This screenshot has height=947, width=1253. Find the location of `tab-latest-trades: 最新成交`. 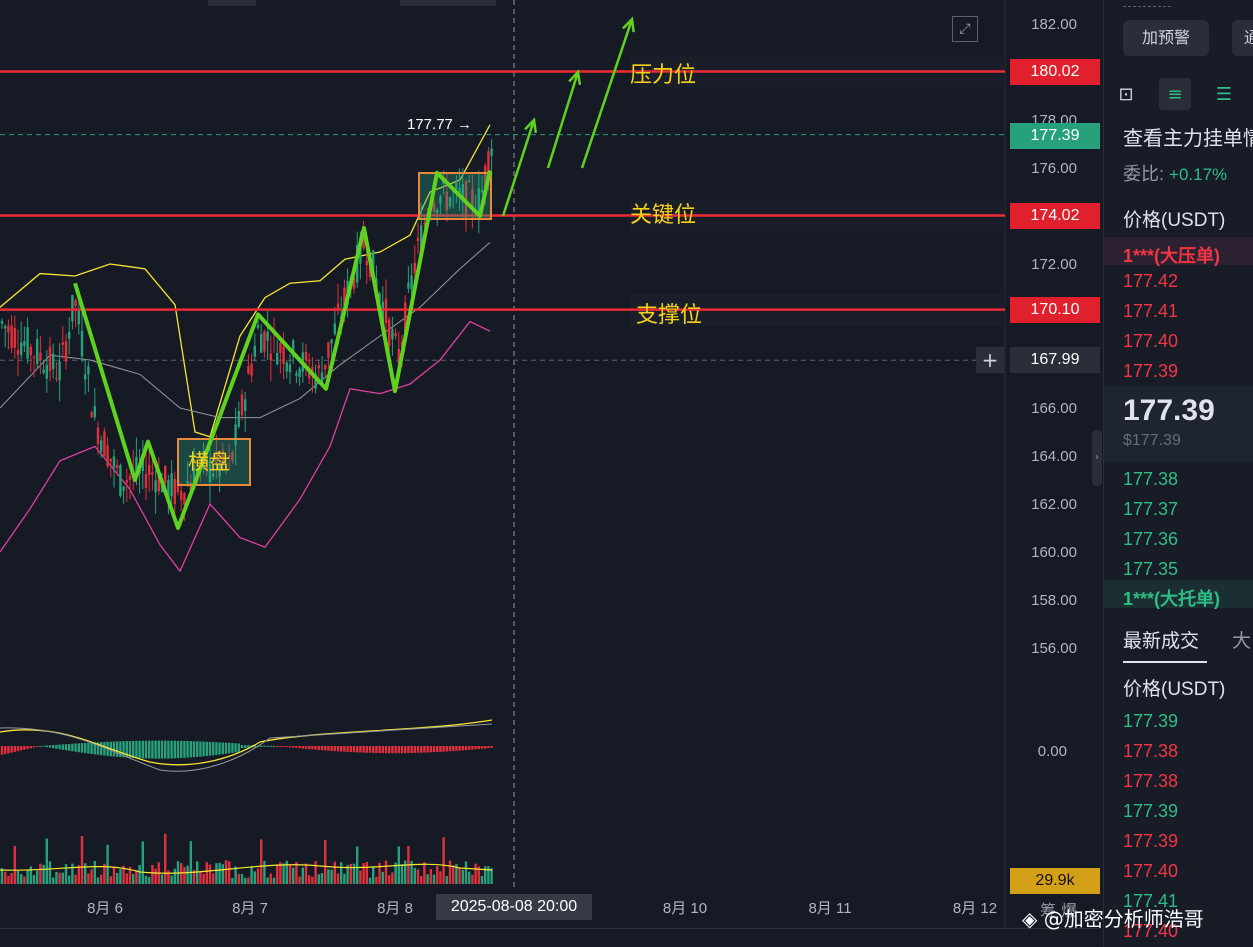

tab-latest-trades: 最新成交 is located at coordinates (1161, 641).